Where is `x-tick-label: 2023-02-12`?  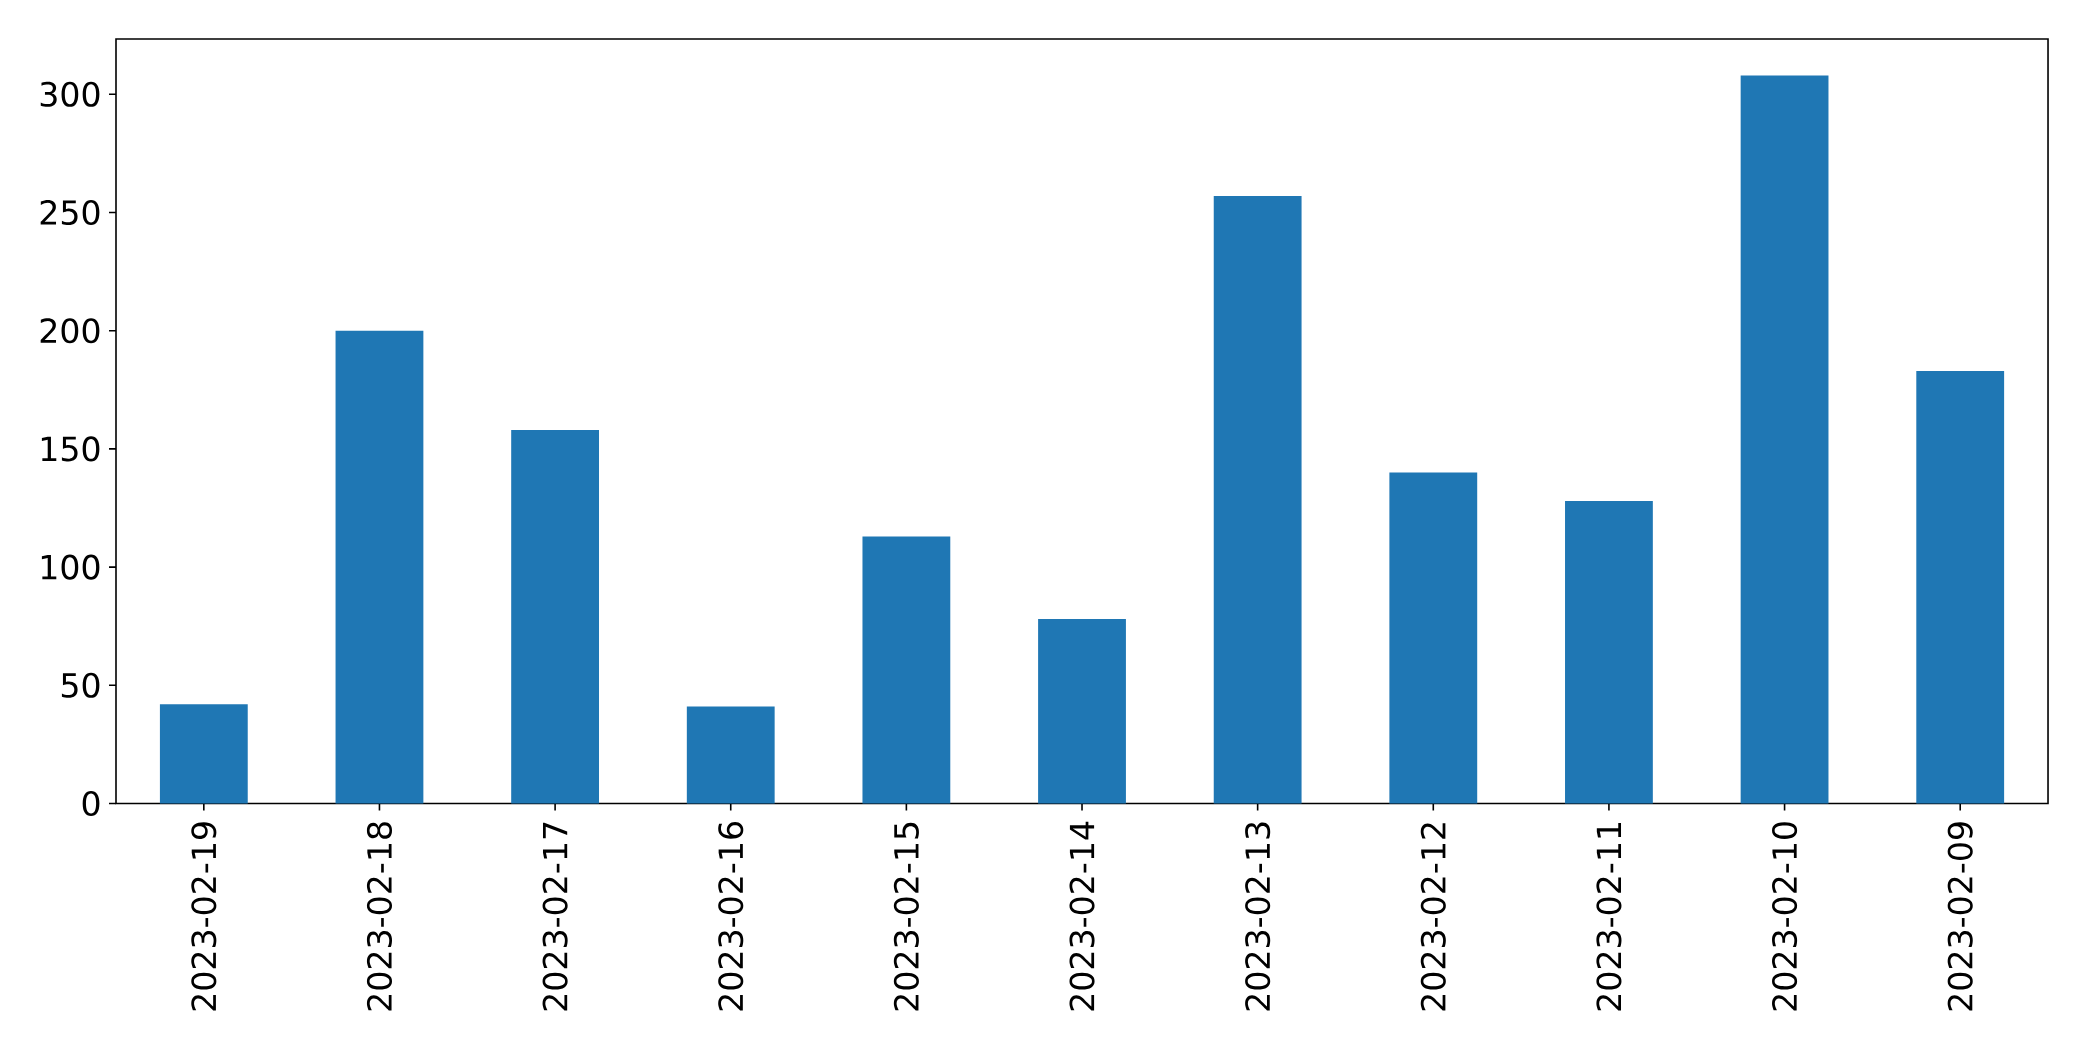
x-tick-label: 2023-02-12 is located at coordinates (1433, 917).